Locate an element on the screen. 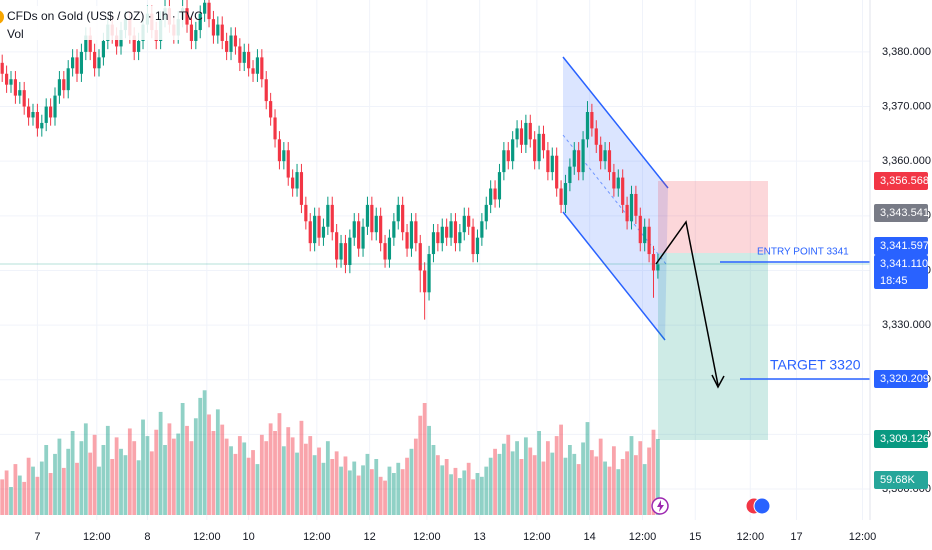  header-bg is located at coordinates (92, 23).